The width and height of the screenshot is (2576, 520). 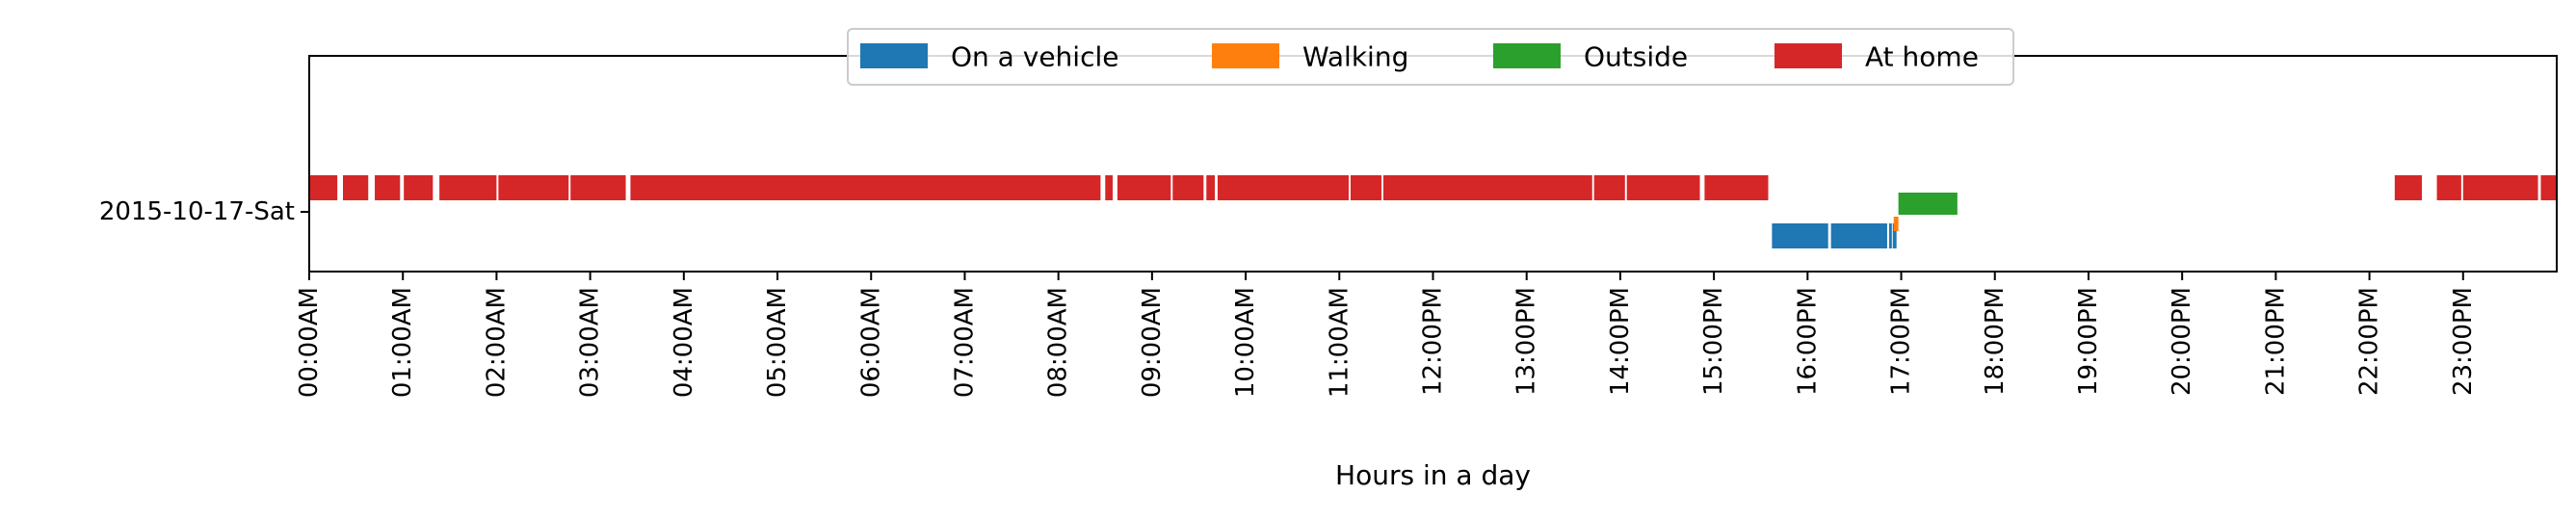 What do you see at coordinates (1713, 341) in the screenshot?
I see `x-tick-label-15: 15:00PM` at bounding box center [1713, 341].